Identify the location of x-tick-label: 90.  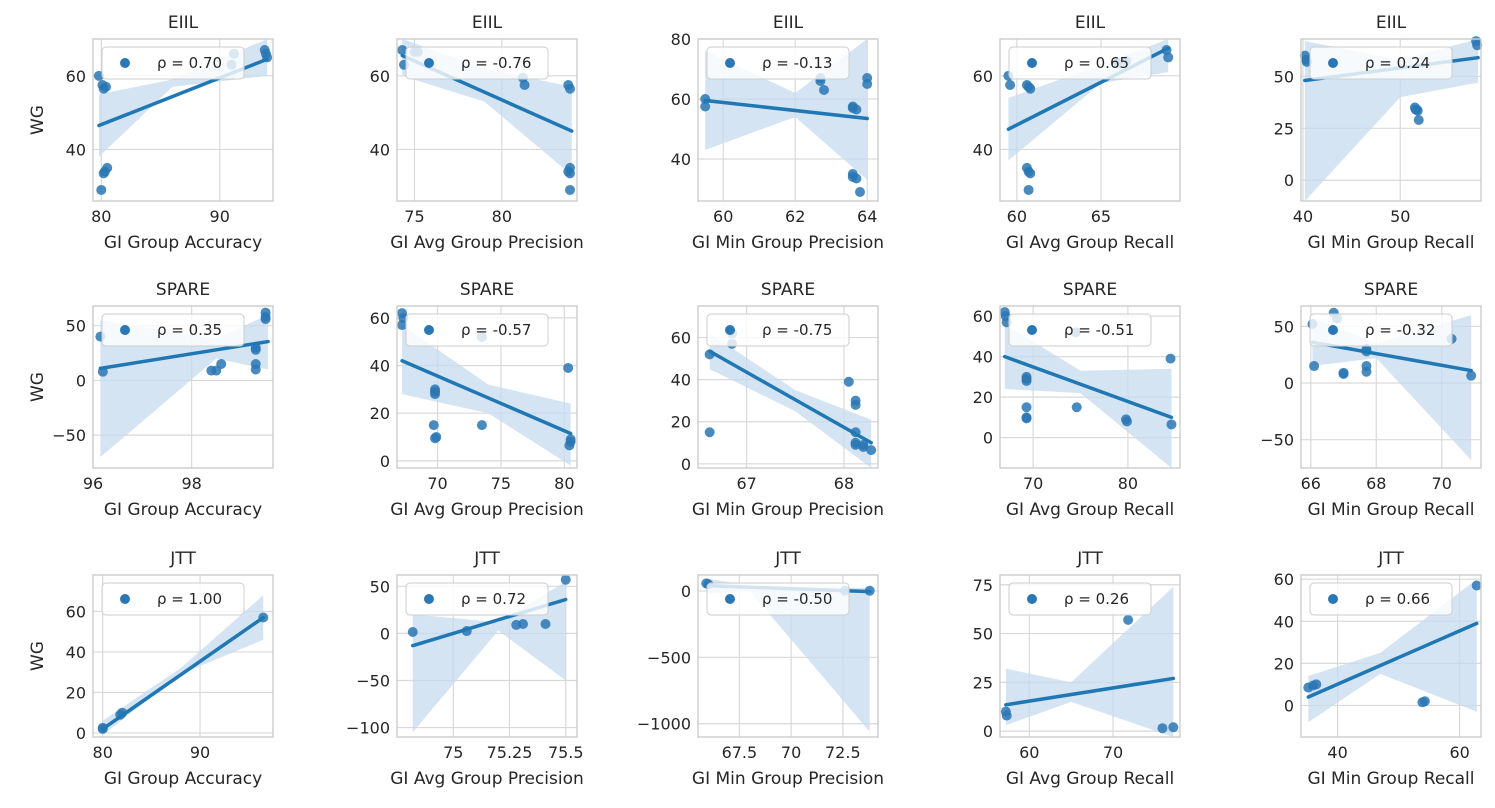
(220, 216).